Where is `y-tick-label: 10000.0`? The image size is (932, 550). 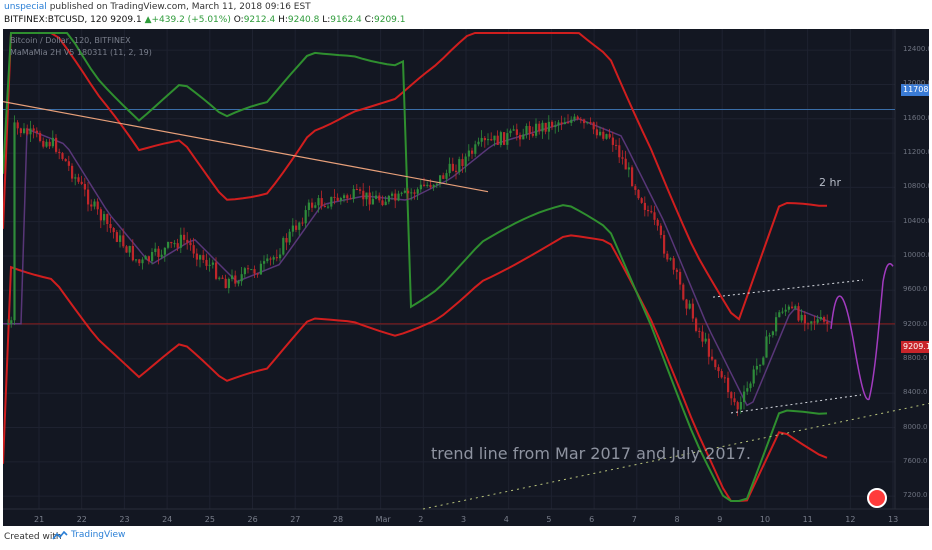 y-tick-label: 10000.0 is located at coordinates (916, 254).